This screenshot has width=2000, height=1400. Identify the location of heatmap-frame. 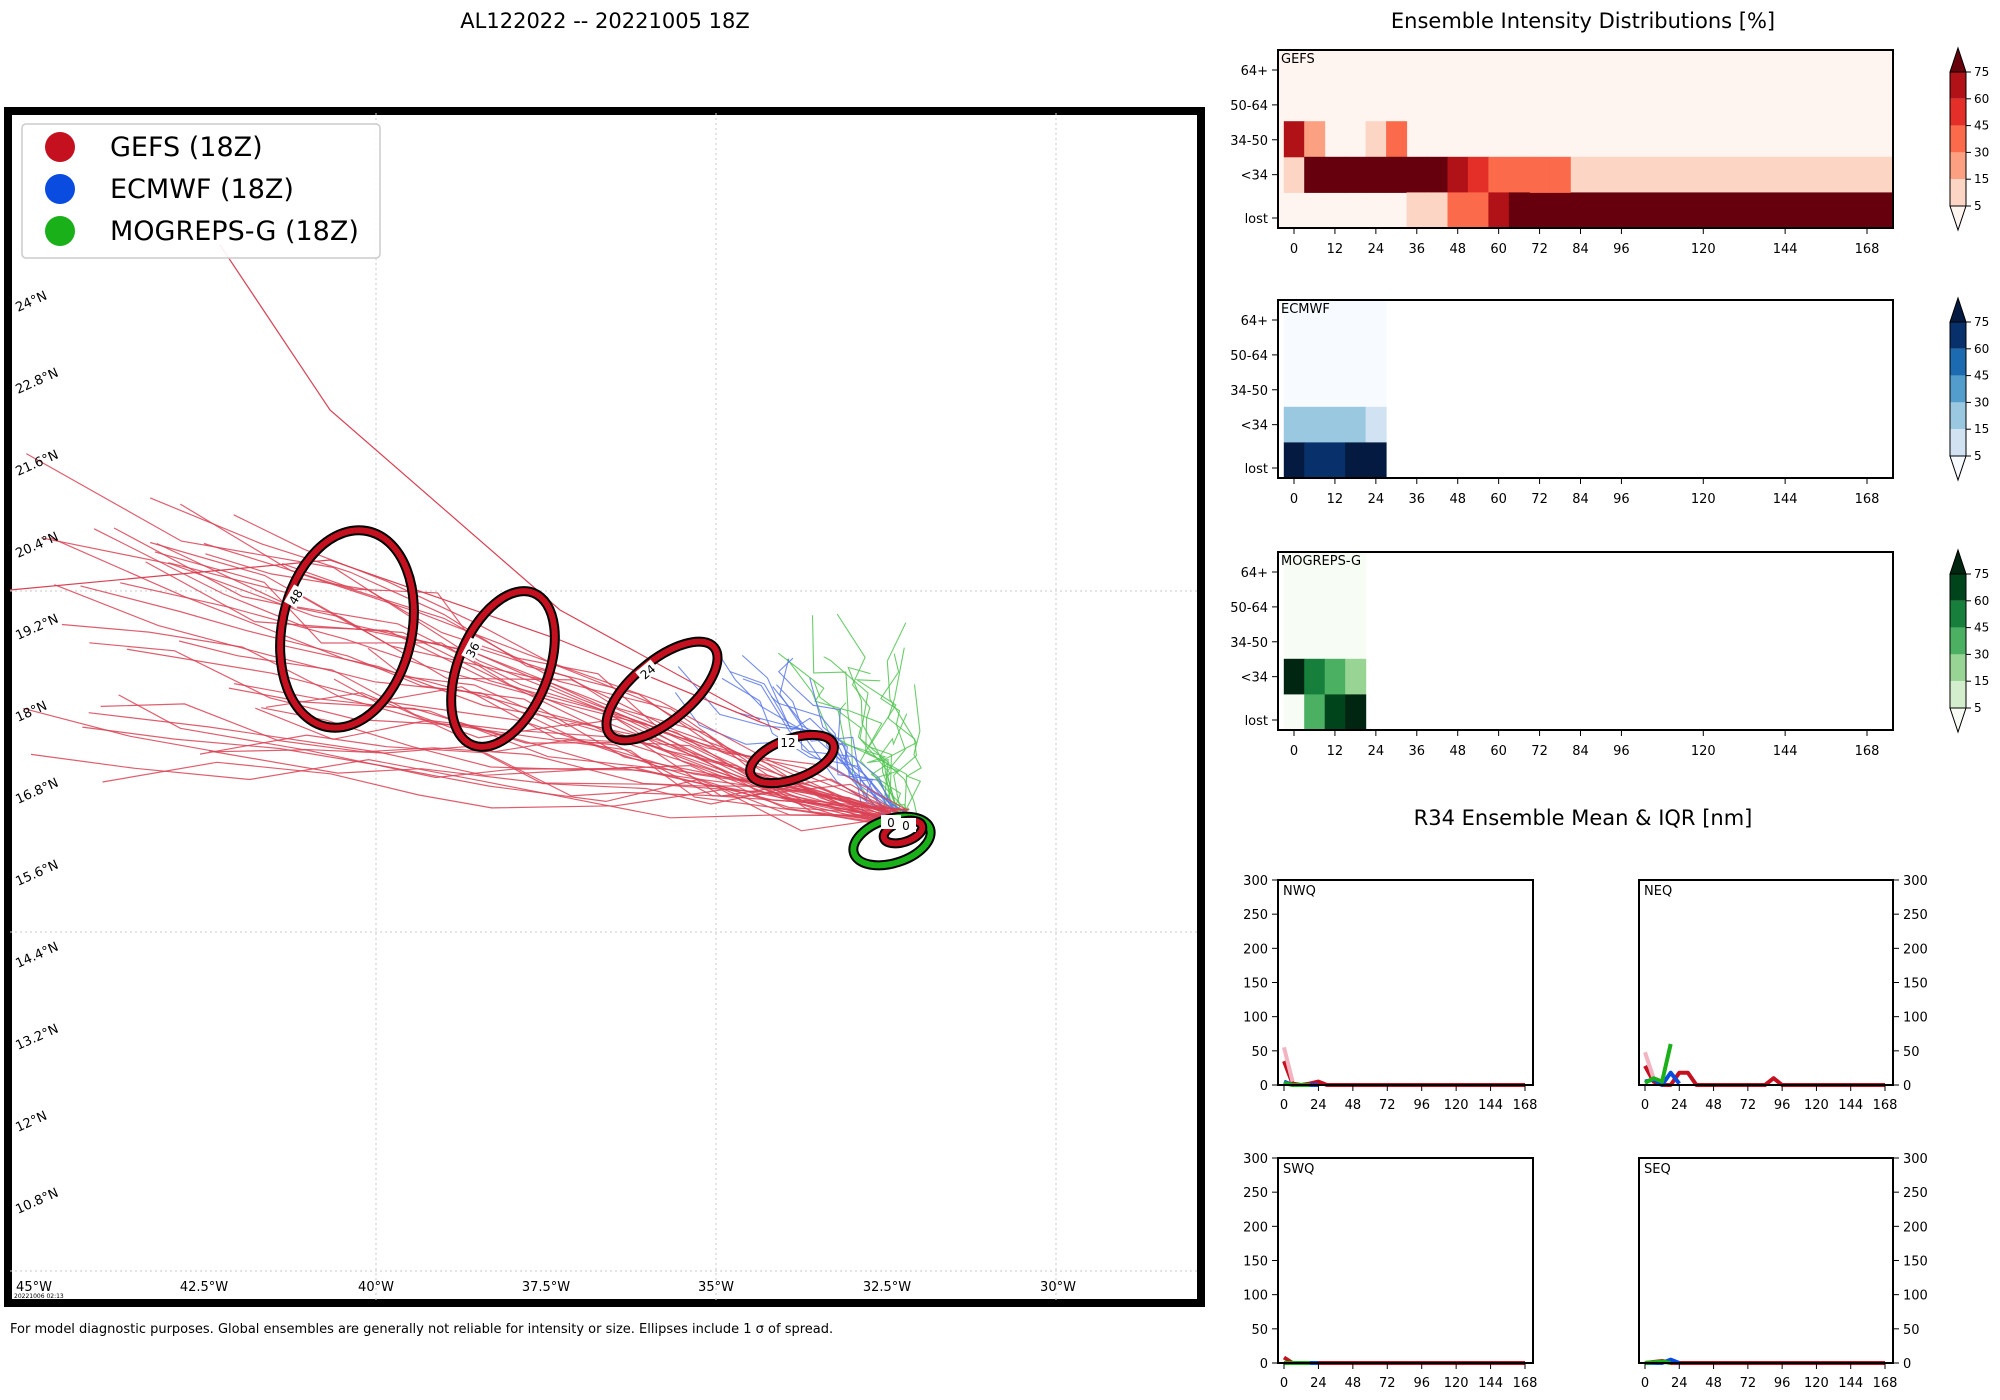
(1585, 389).